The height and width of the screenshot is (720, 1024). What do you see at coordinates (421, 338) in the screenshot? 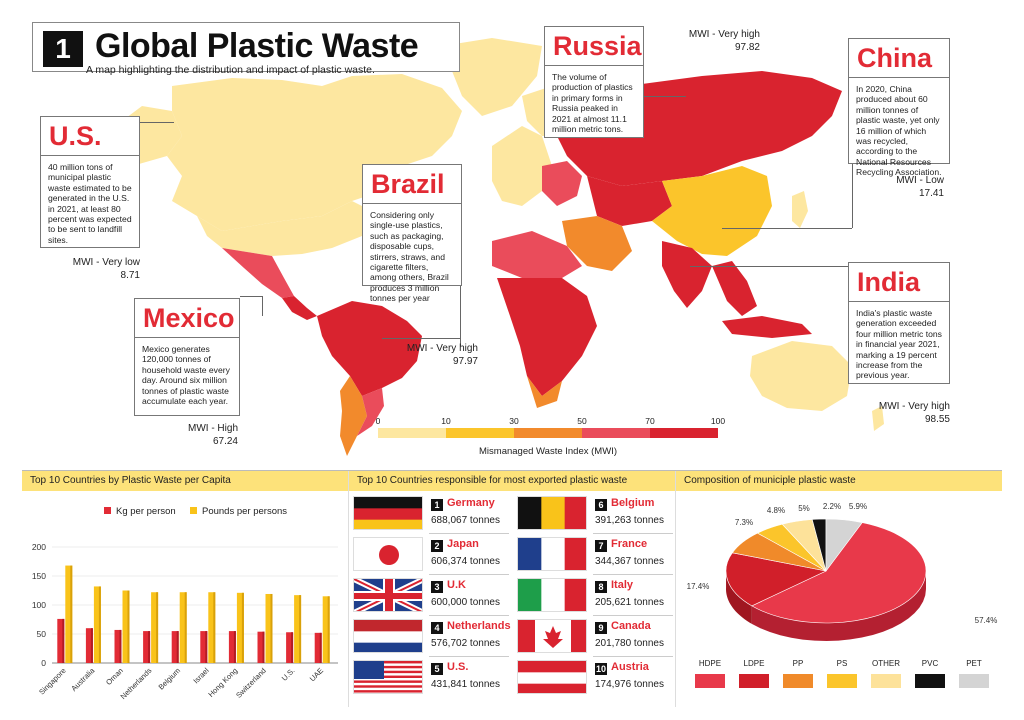
I see `leader-line-brazil-h` at bounding box center [421, 338].